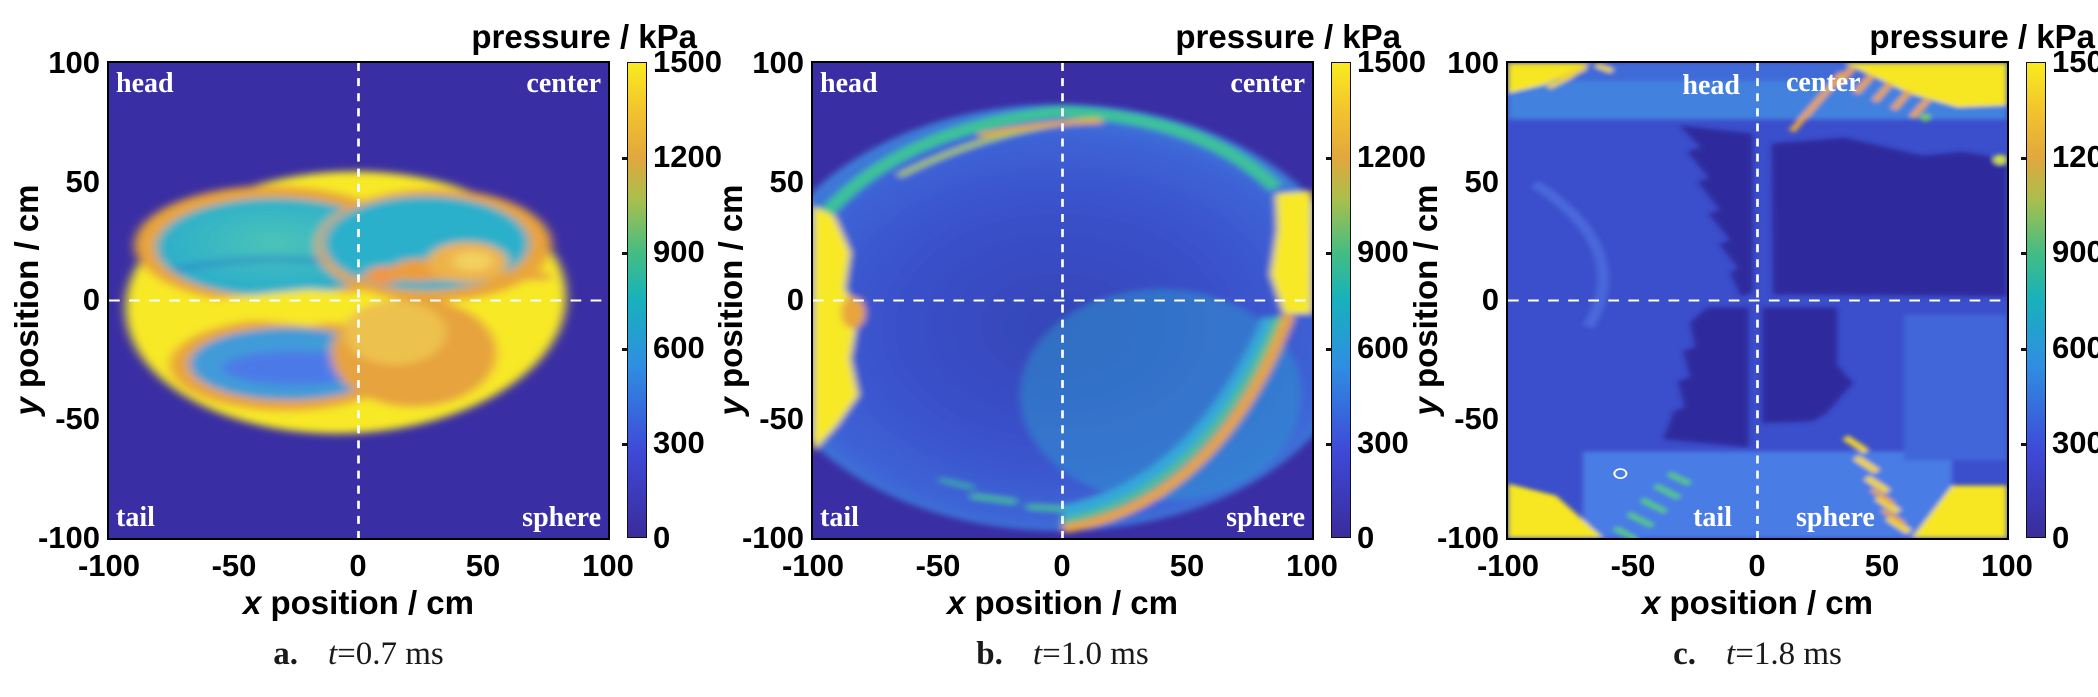 This screenshot has height=697, width=2098. What do you see at coordinates (390, 654) in the screenshot?
I see `caption-time-value: =0.7 ms` at bounding box center [390, 654].